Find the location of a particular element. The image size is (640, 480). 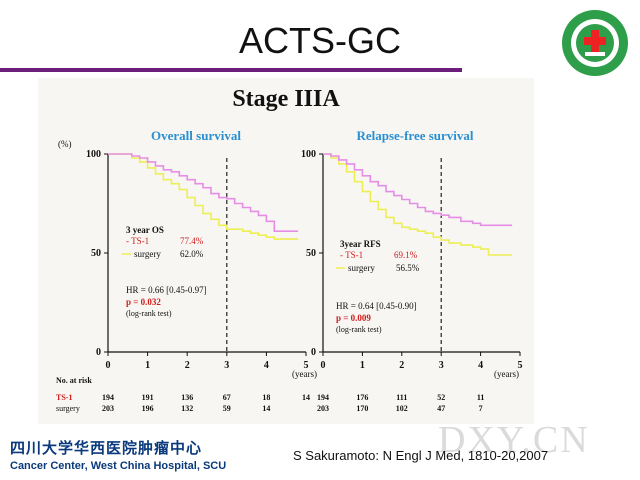

os-x-tick-label: 0 is located at coordinates (108, 365).